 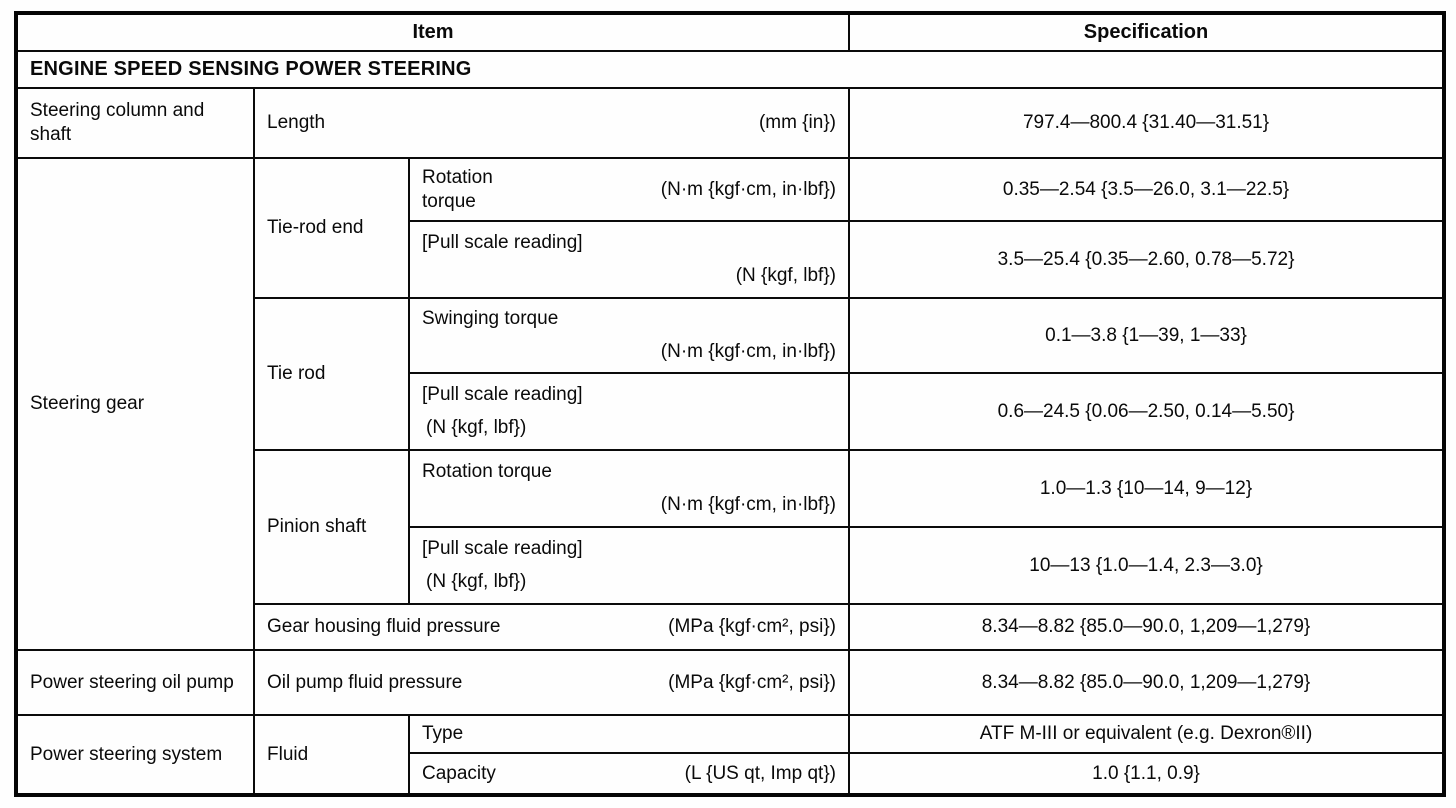 What do you see at coordinates (443, 734) in the screenshot?
I see `item-label: Type` at bounding box center [443, 734].